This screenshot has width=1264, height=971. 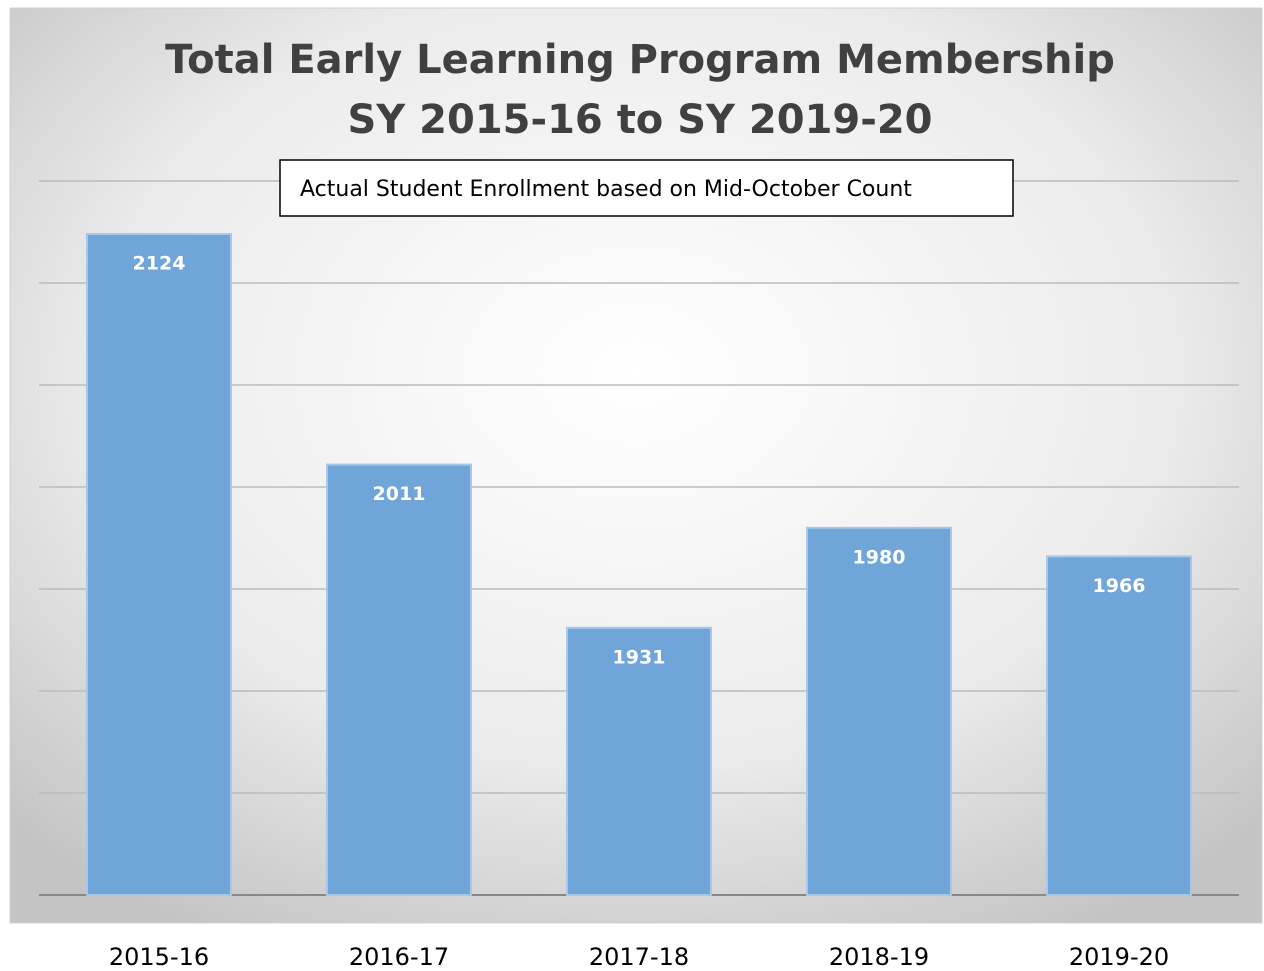 I want to click on annotation-box, so click(x=646, y=188).